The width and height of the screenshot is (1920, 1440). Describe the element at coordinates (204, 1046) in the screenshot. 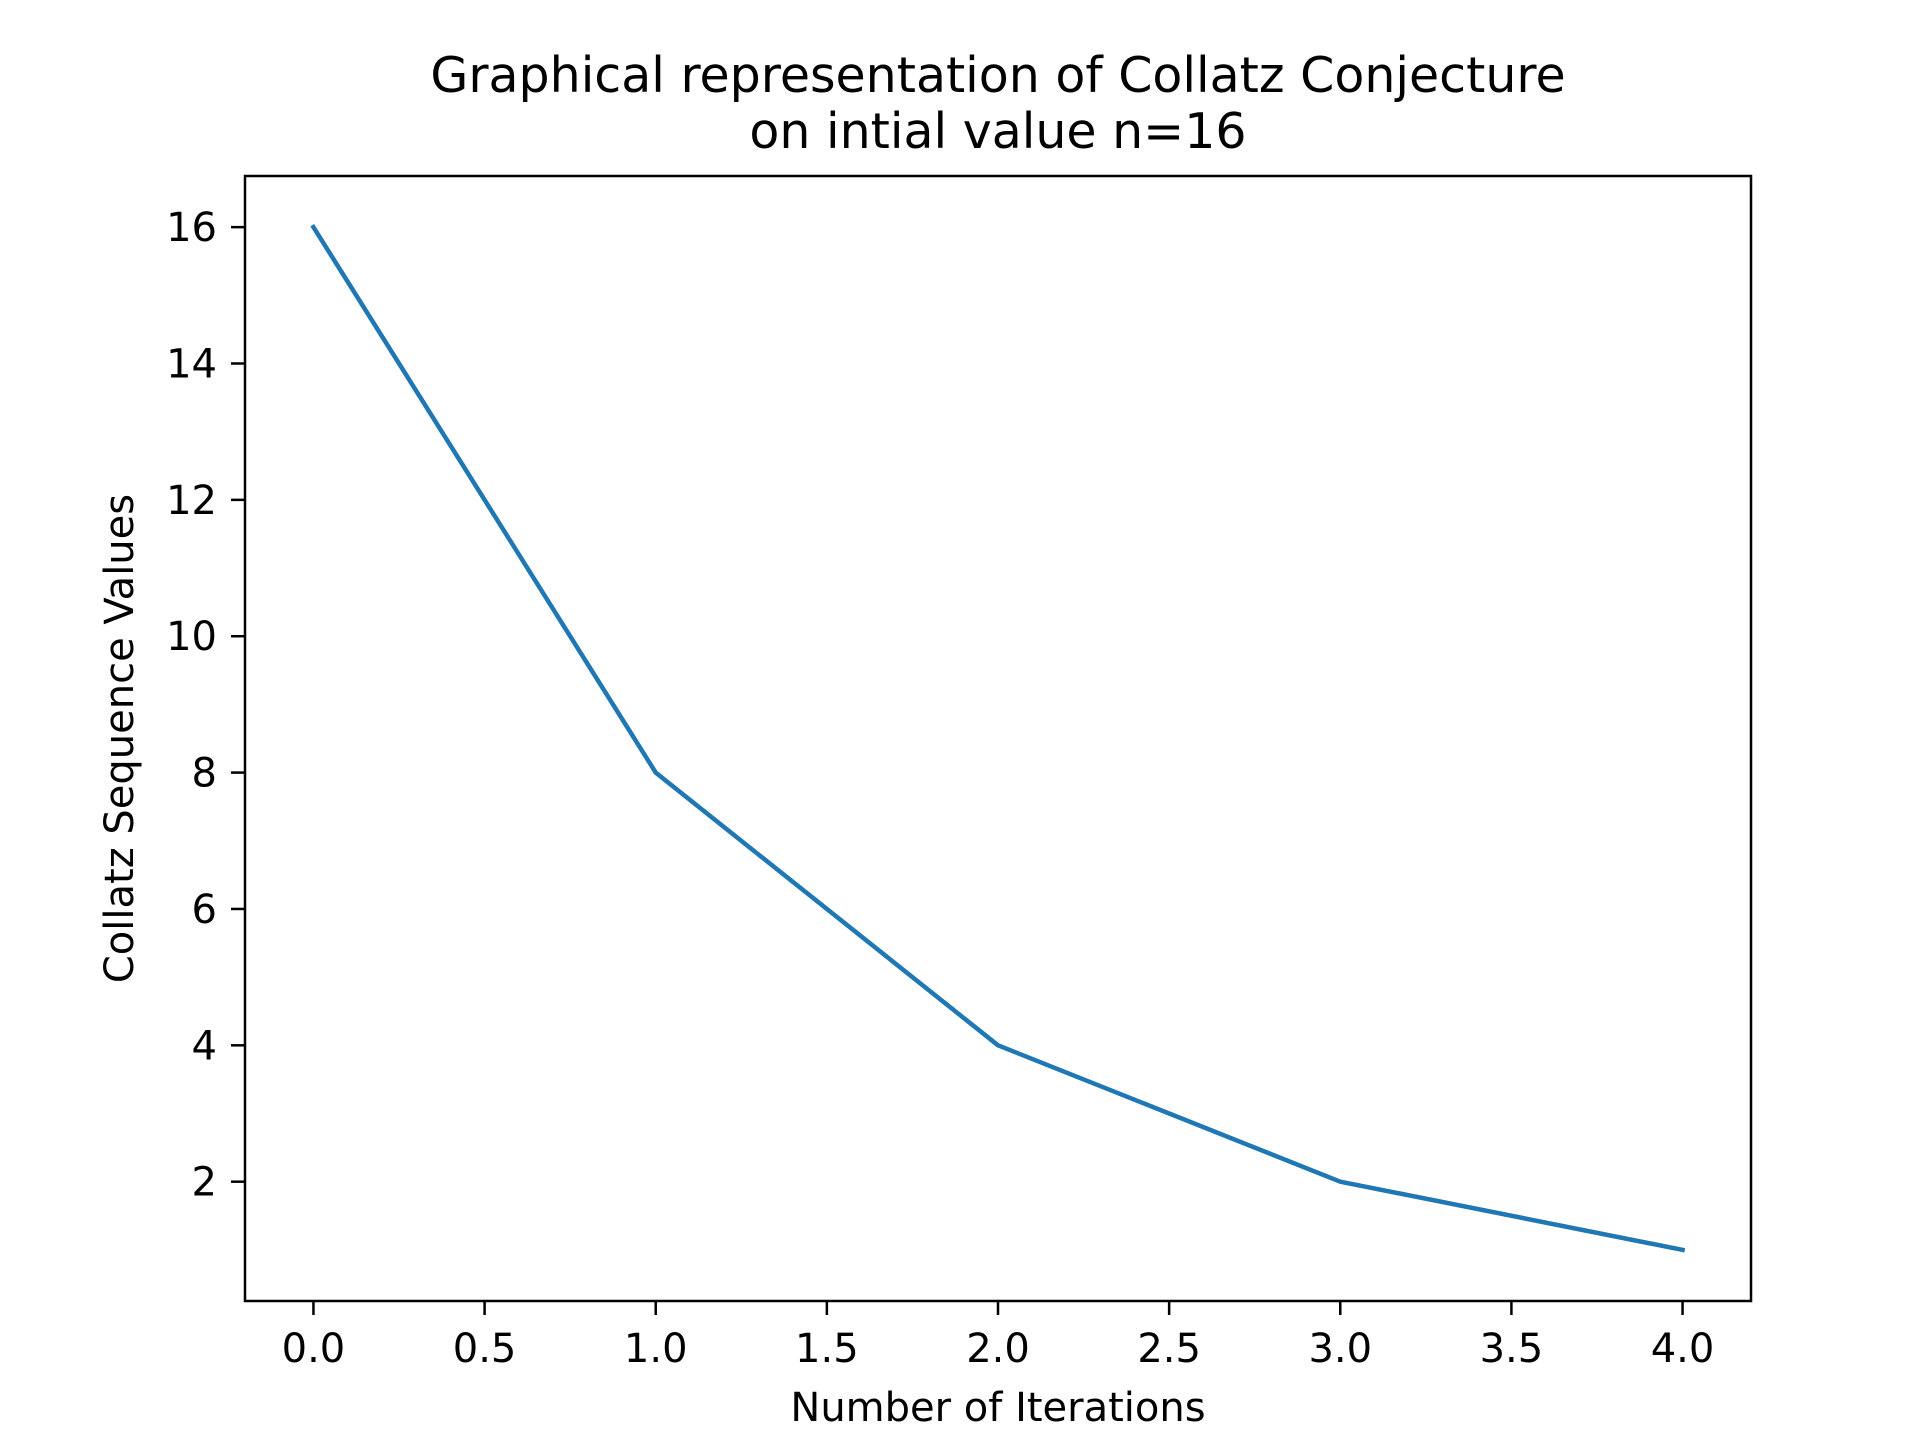

I see `y-tick-label: 4` at that location.